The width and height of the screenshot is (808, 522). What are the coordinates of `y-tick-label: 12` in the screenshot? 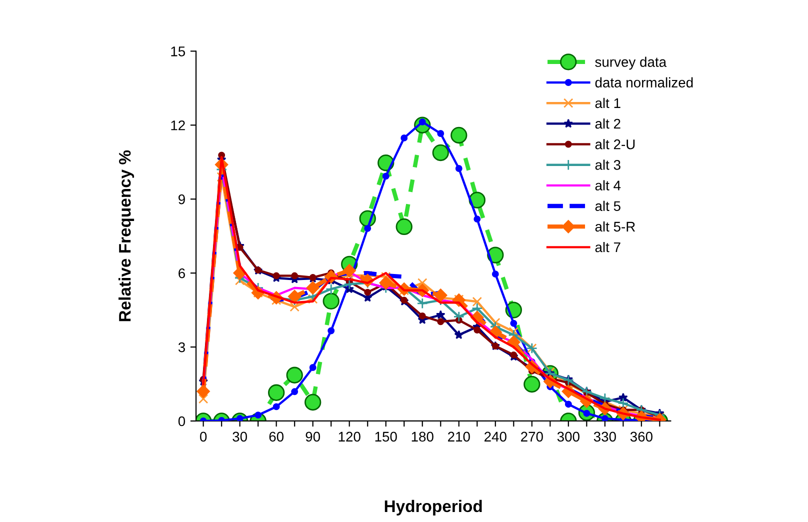 It's located at (178, 125).